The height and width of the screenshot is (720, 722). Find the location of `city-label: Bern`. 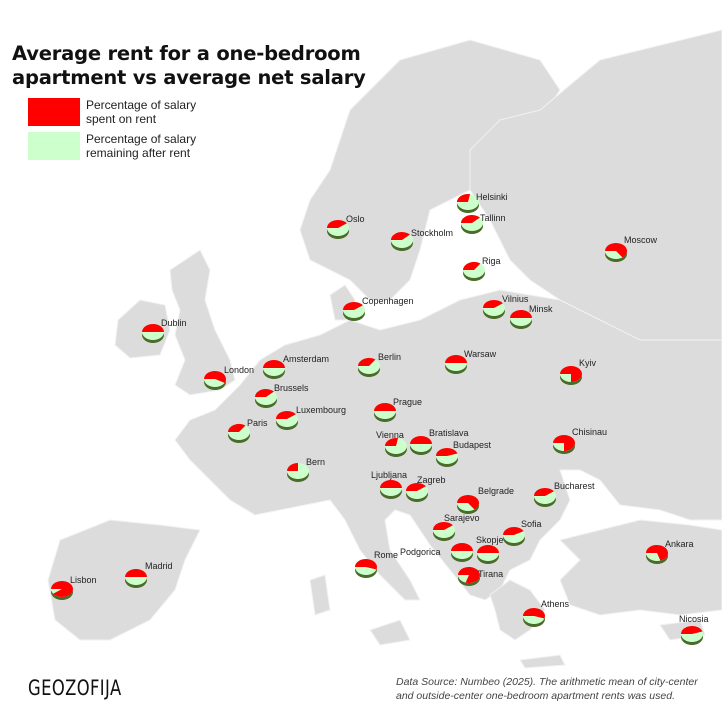

city-label: Bern is located at coordinates (316, 462).